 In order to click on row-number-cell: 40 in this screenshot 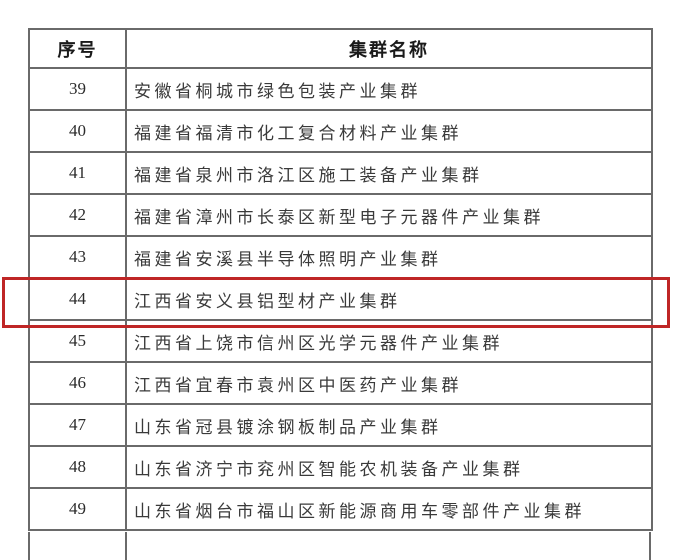, I will do `click(77, 131)`.